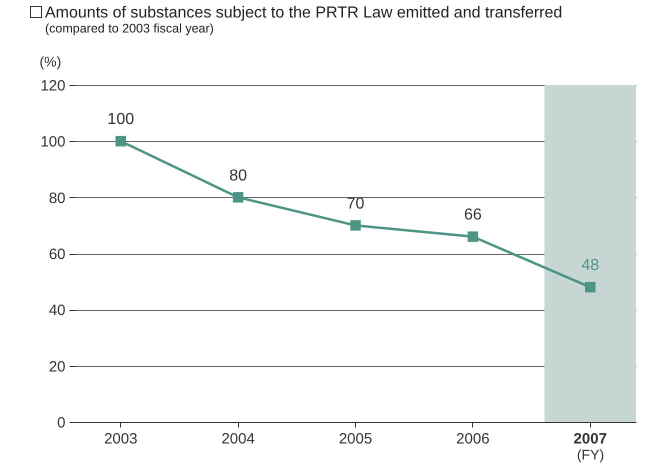  What do you see at coordinates (57, 311) in the screenshot?
I see `y-tick-label: 40` at bounding box center [57, 311].